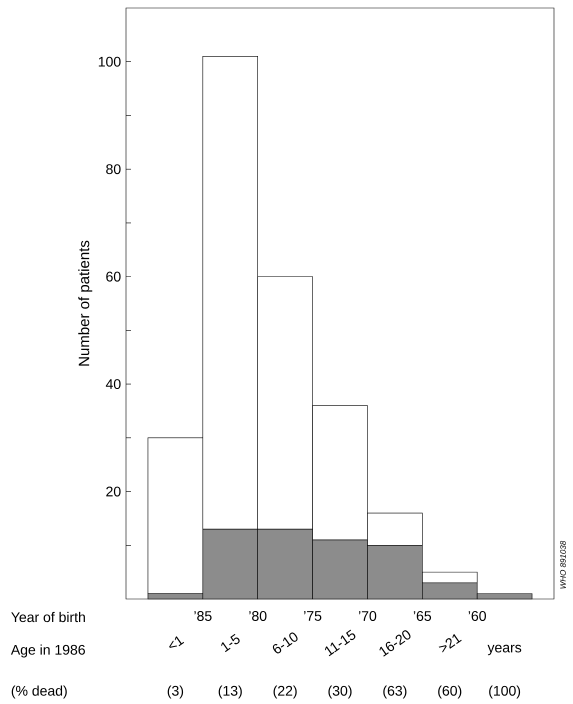  Describe the element at coordinates (313, 616) in the screenshot. I see `text: ’75` at that location.